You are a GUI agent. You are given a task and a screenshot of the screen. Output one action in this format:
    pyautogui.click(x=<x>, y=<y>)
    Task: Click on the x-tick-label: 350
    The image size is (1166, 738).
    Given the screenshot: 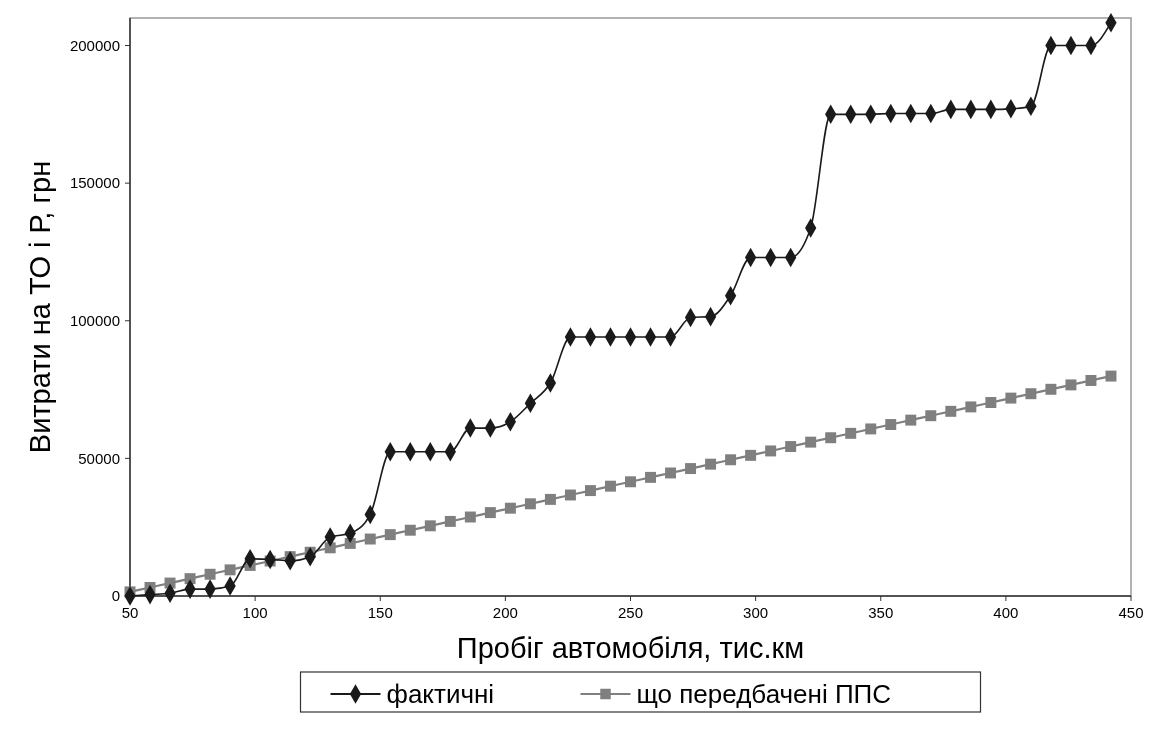 What is the action you would take?
    pyautogui.click(x=881, y=612)
    